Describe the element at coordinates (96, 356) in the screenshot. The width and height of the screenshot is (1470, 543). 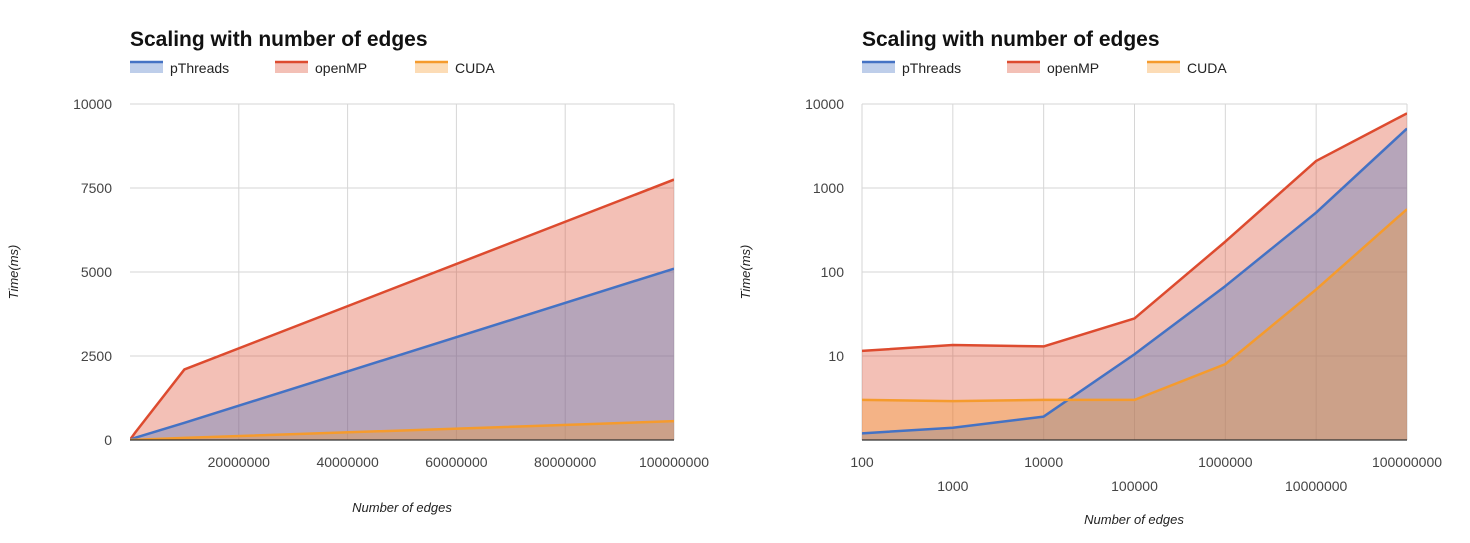
I see `y-tick-label: 2500` at that location.